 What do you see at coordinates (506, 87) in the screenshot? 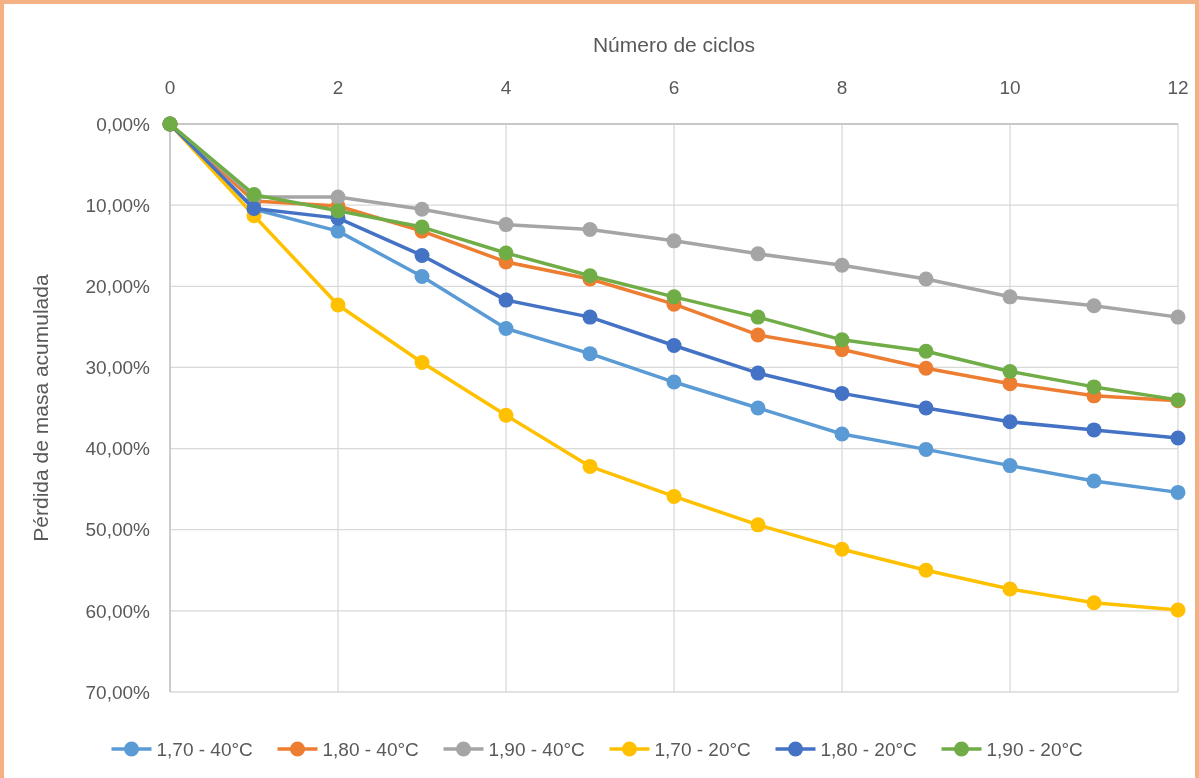
I see `x-tick-label: 4` at bounding box center [506, 87].